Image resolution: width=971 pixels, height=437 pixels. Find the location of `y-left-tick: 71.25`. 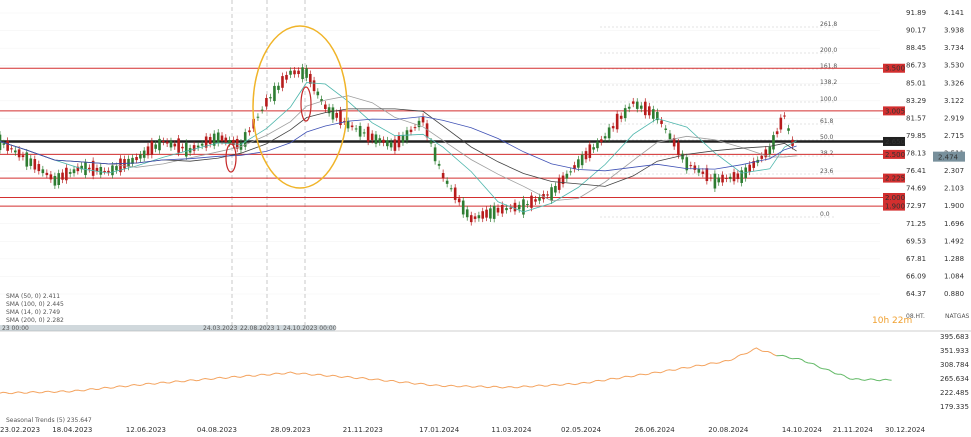

y-left-tick: 71.25 is located at coordinates (916, 224).